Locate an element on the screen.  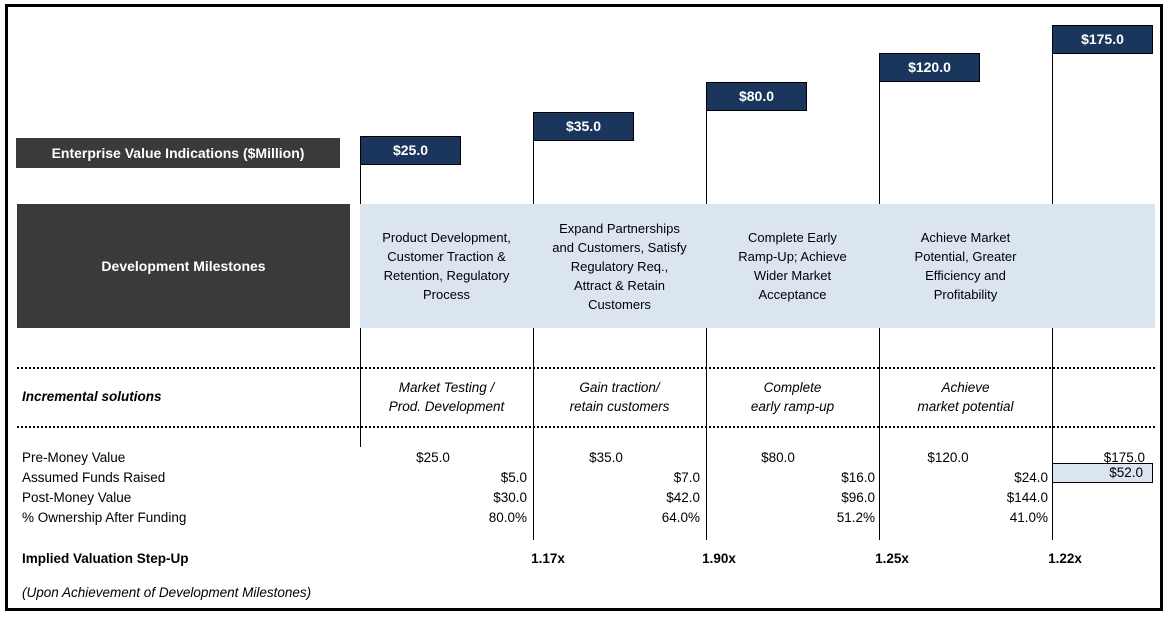
enterprise-value-box-1: $25.0 is located at coordinates (410, 150).